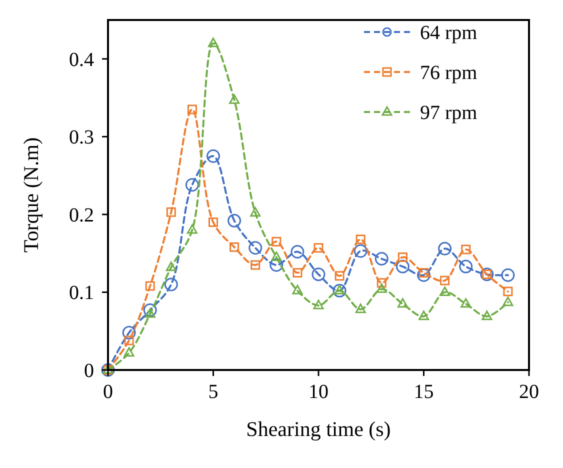  I want to click on x-tick-label: 20, so click(529, 392).